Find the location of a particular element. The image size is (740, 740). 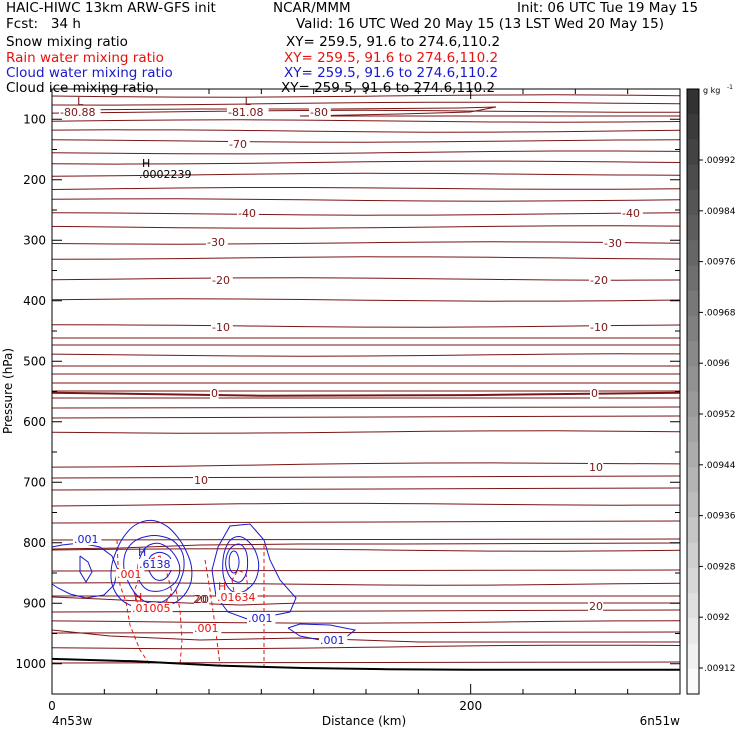

colorbar-label: .00968 is located at coordinates (720, 313).